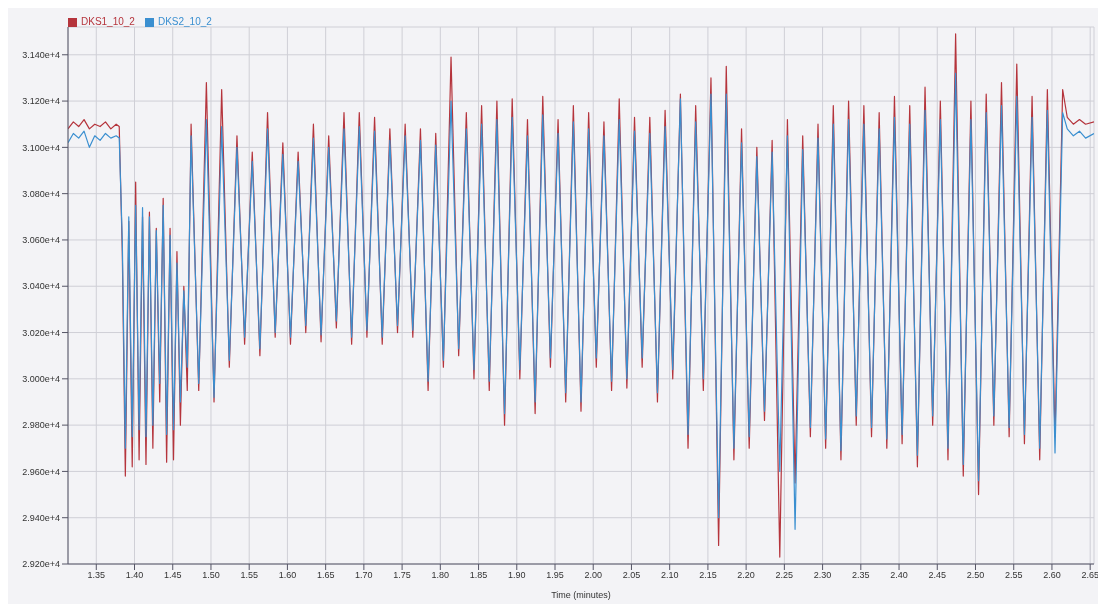  I want to click on x-tick-label: 2.55, so click(1013, 575).